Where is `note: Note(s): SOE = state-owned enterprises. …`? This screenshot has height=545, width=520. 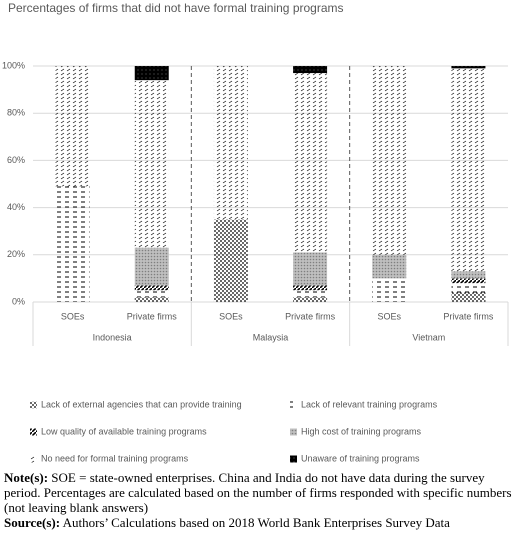 note: Note(s): SOE = state-owned enterprises. … is located at coordinates (260, 492).